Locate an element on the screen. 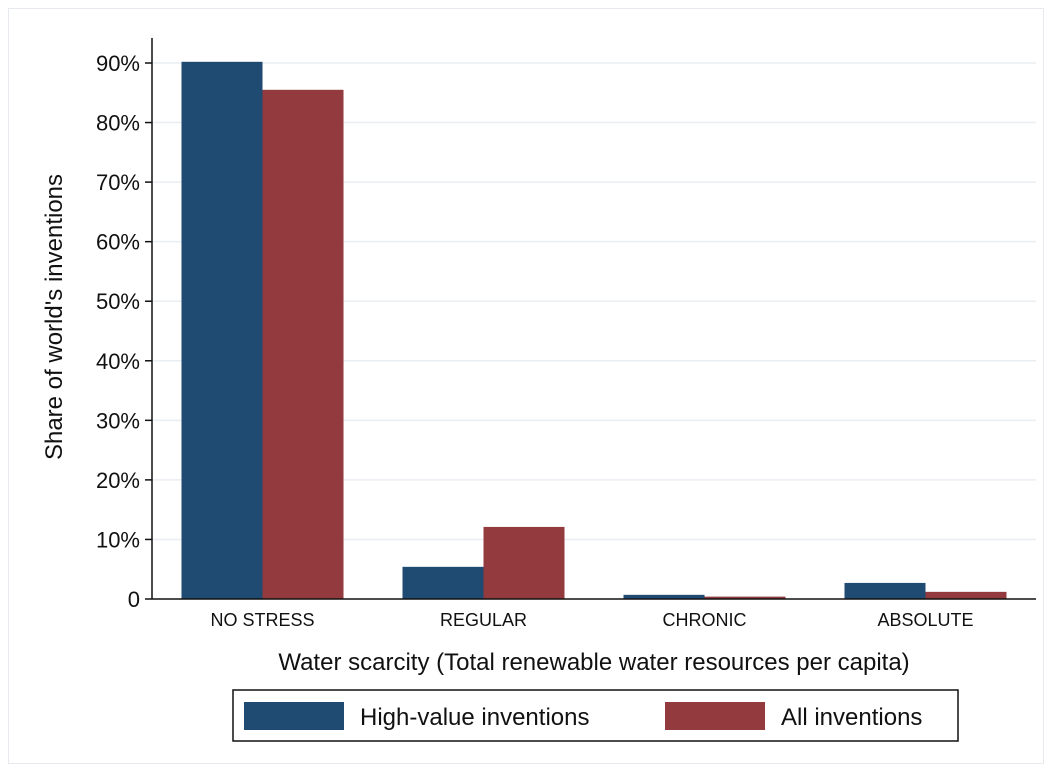 Image resolution: width=1053 pixels, height=772 pixels. y-tick-label: 50% is located at coordinates (118, 301).